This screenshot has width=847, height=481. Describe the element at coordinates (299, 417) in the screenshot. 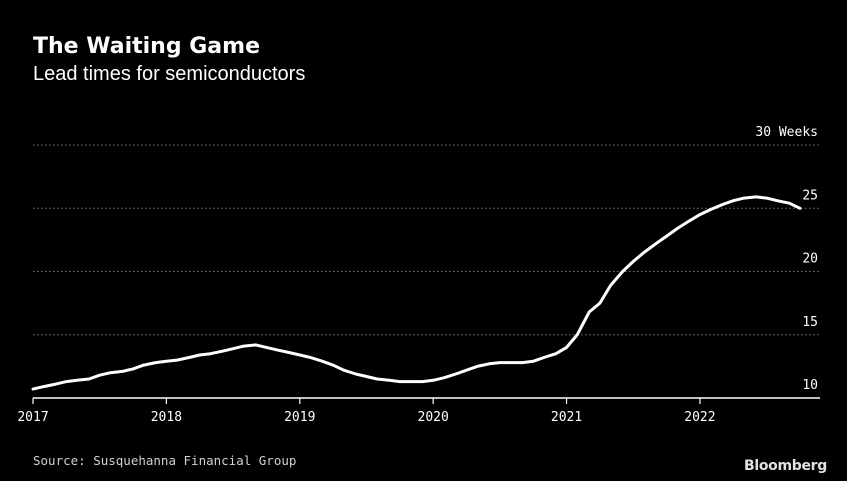

I see `x-tick-label-2019: 2019` at that location.